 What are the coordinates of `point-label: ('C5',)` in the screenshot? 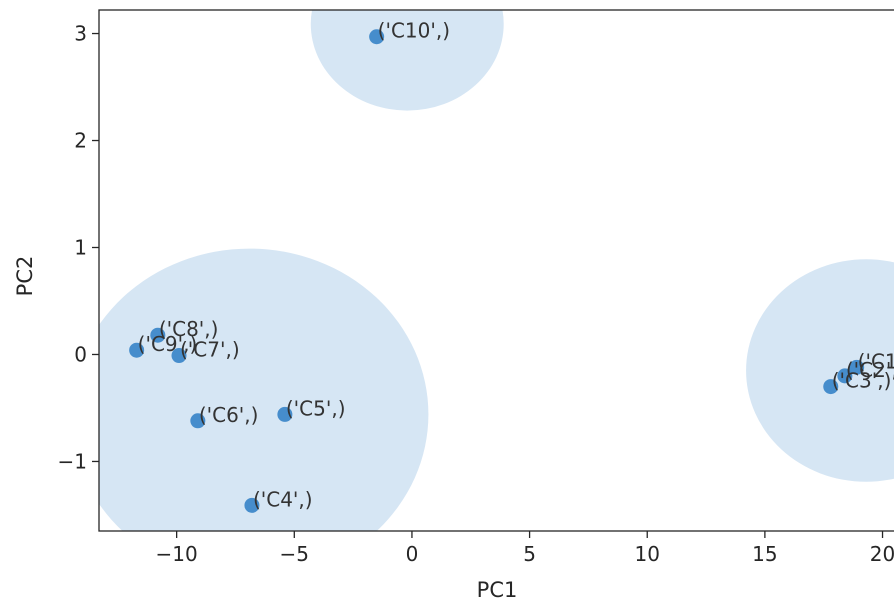 It's located at (316, 408).